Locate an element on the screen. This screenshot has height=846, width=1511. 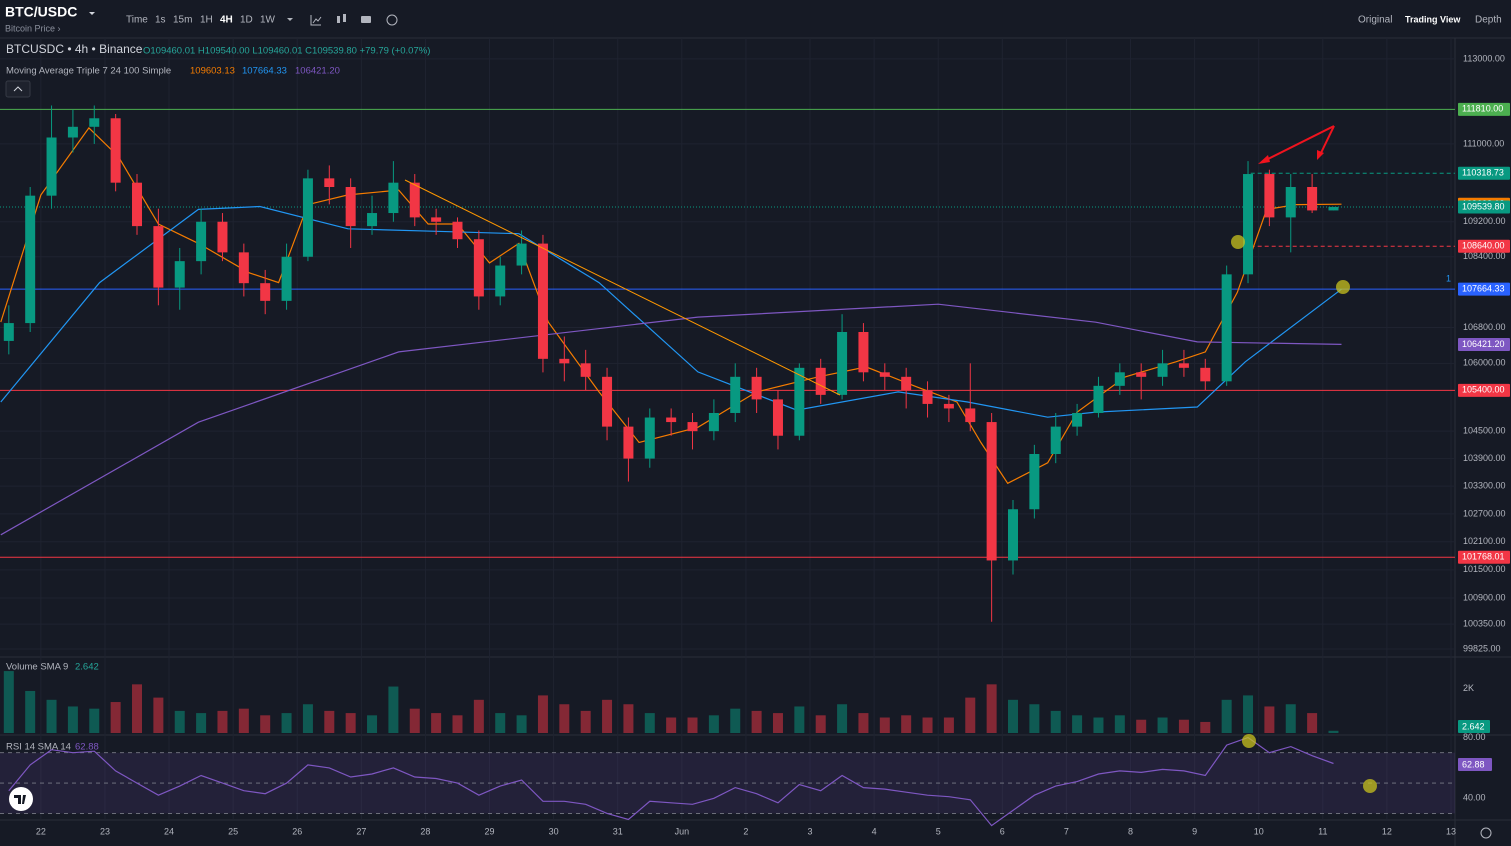
price-box-label: 108640.00 is located at coordinates (1483, 246).